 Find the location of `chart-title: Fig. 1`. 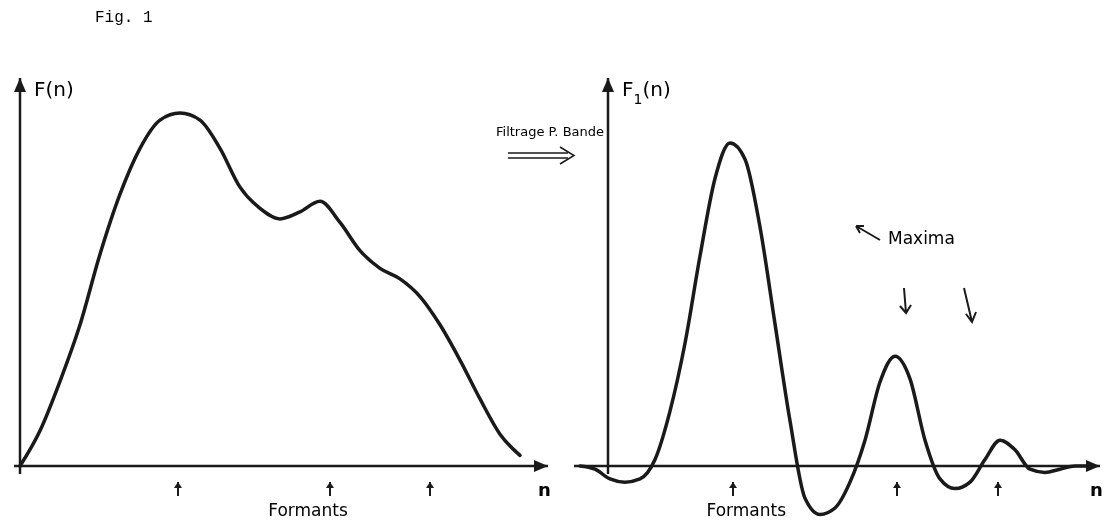

chart-title: Fig. 1 is located at coordinates (124, 18).